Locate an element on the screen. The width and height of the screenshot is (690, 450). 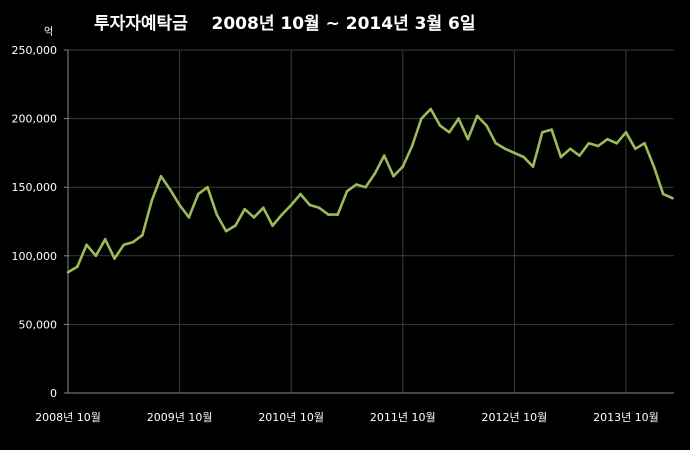
x-tick-label: 2012년 10월 is located at coordinates (514, 417).